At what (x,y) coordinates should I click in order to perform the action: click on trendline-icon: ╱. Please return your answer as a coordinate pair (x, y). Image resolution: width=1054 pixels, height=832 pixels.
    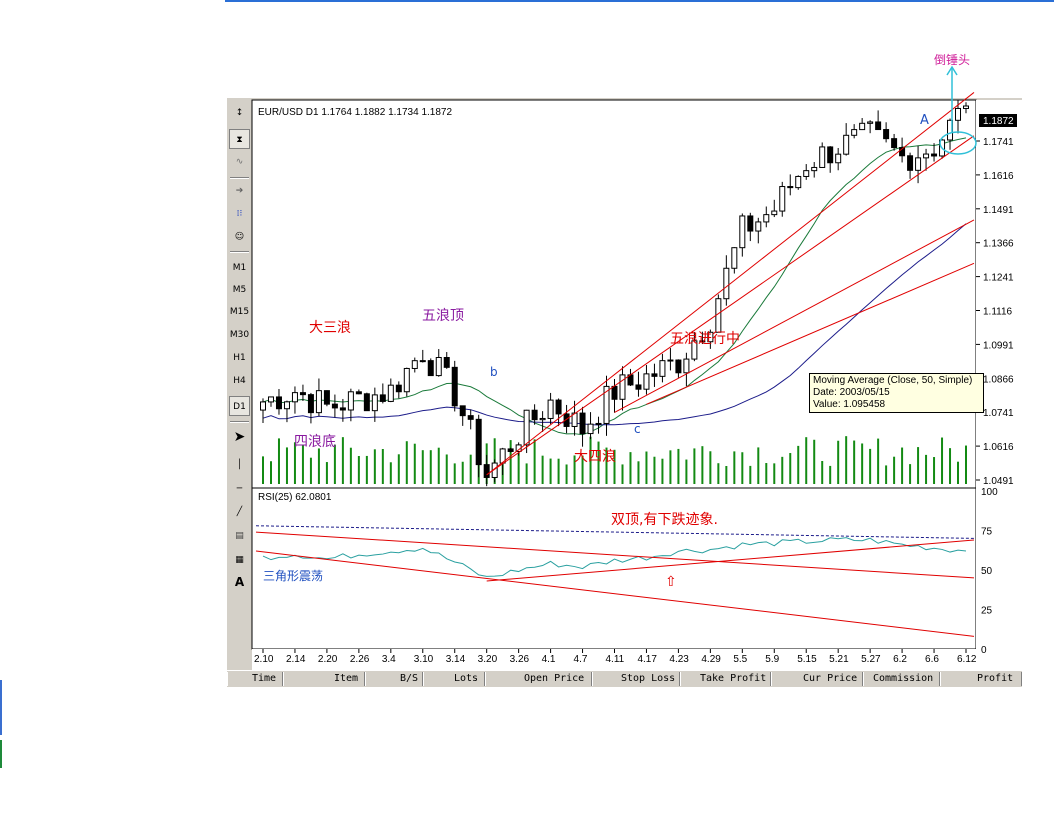
    Looking at the image, I should click on (239, 512).